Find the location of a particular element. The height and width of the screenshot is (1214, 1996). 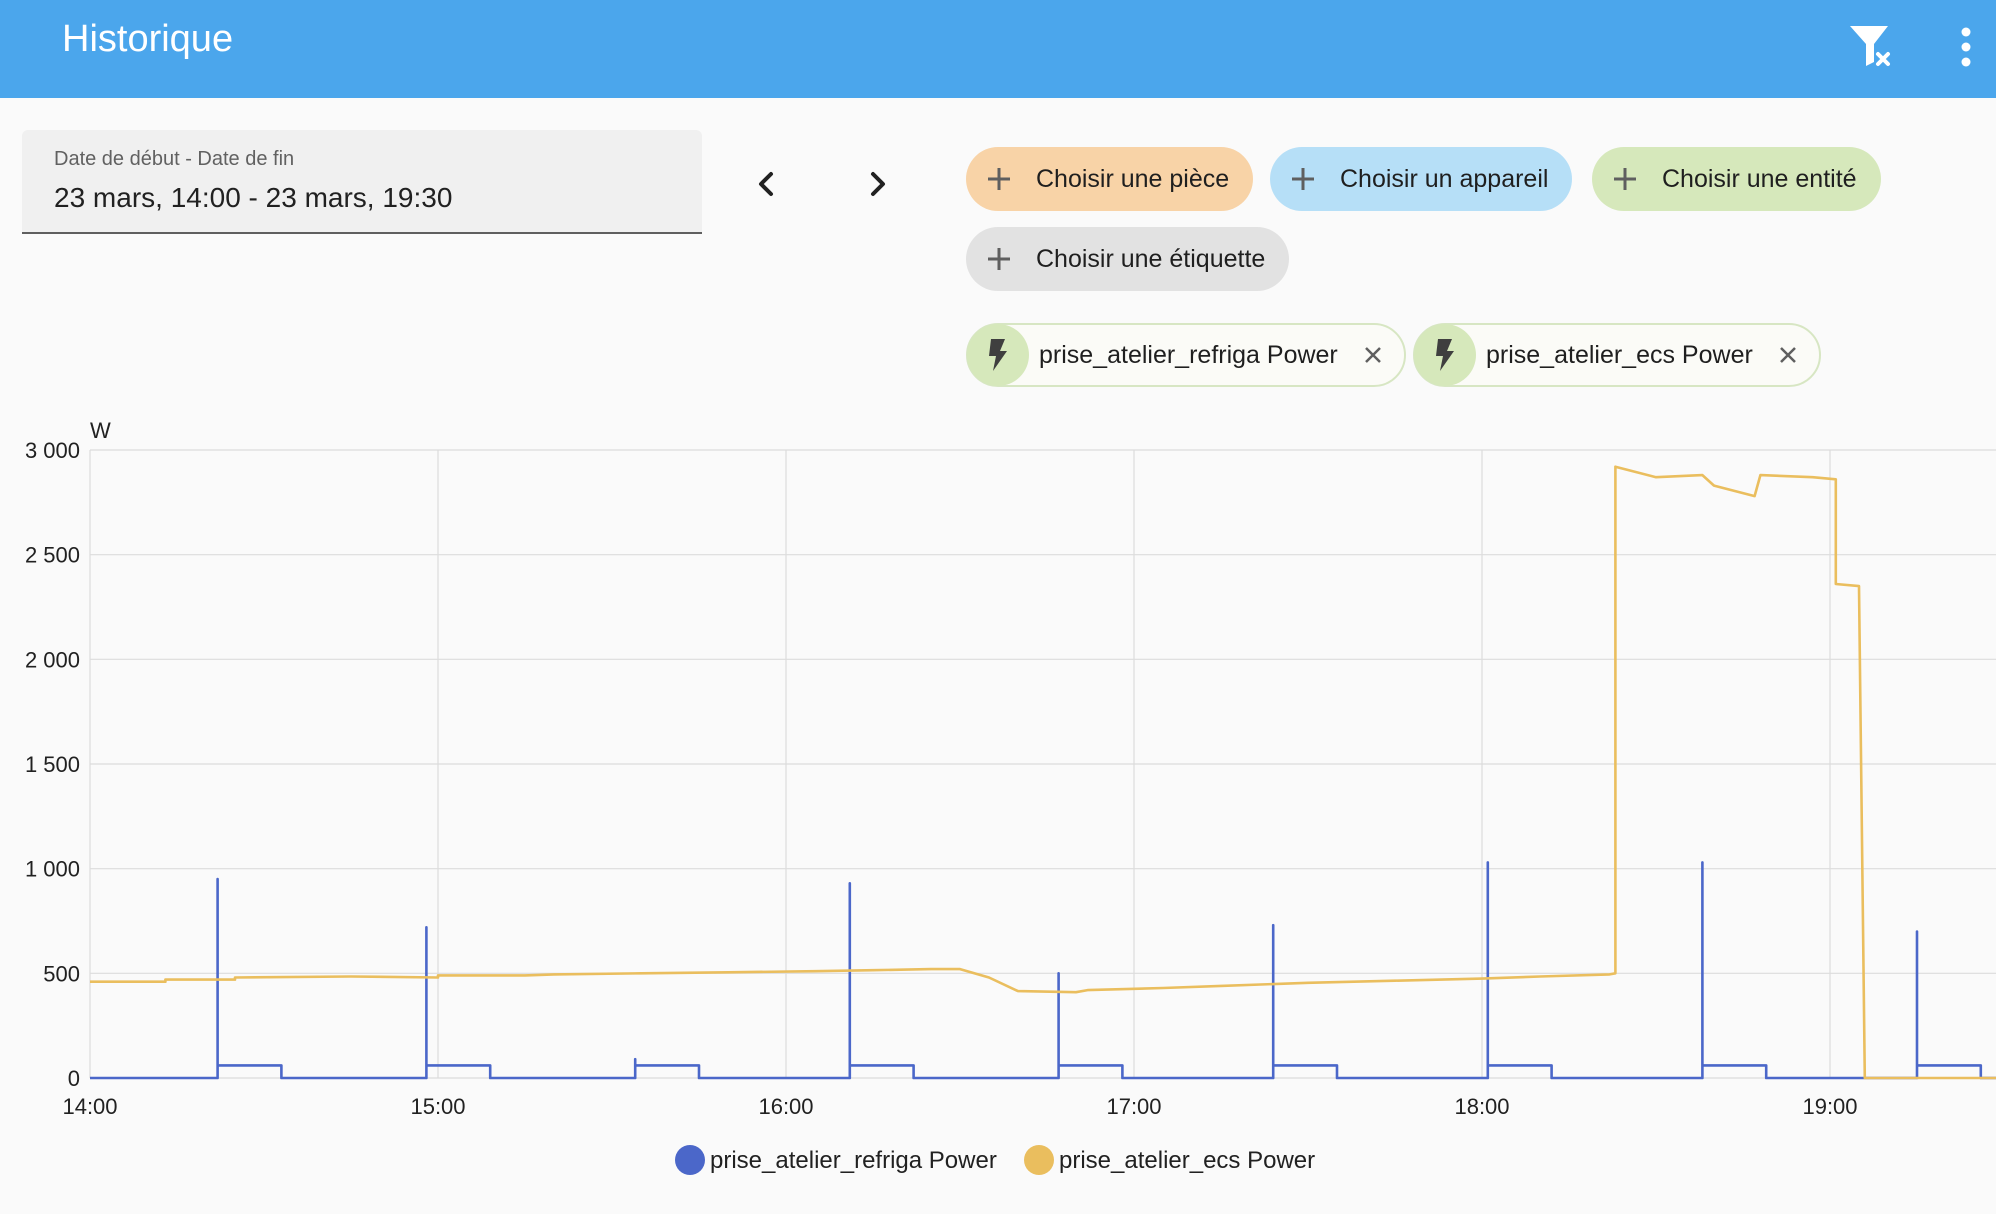

chevron-left-icon is located at coordinates (766, 184).